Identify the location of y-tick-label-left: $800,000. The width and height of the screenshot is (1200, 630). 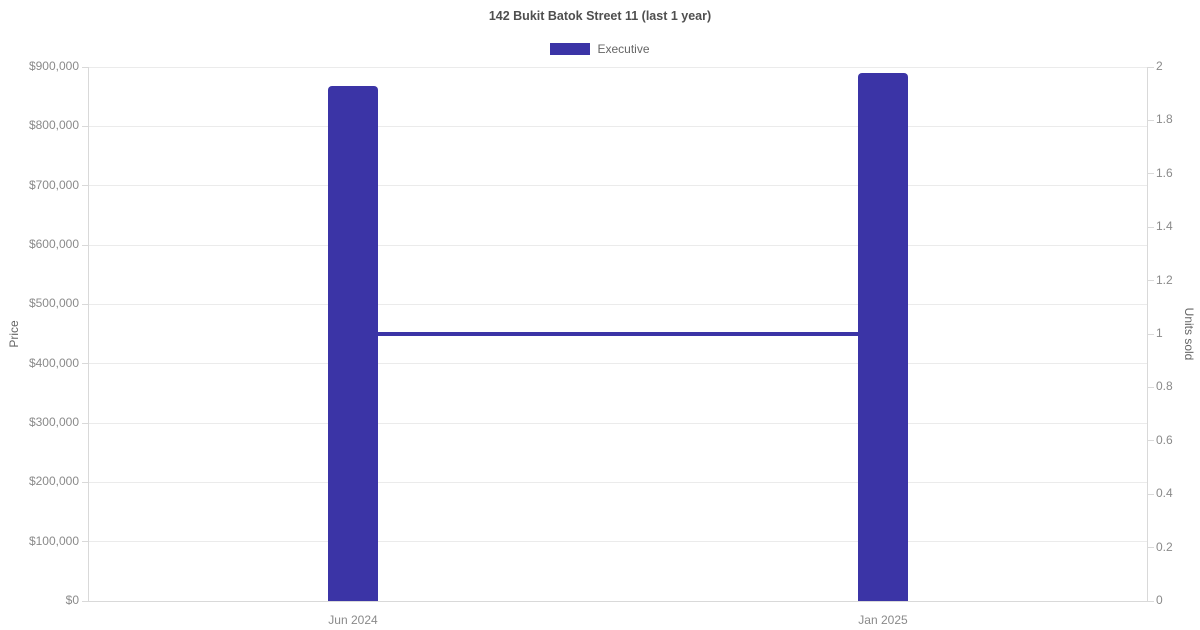
(53, 125).